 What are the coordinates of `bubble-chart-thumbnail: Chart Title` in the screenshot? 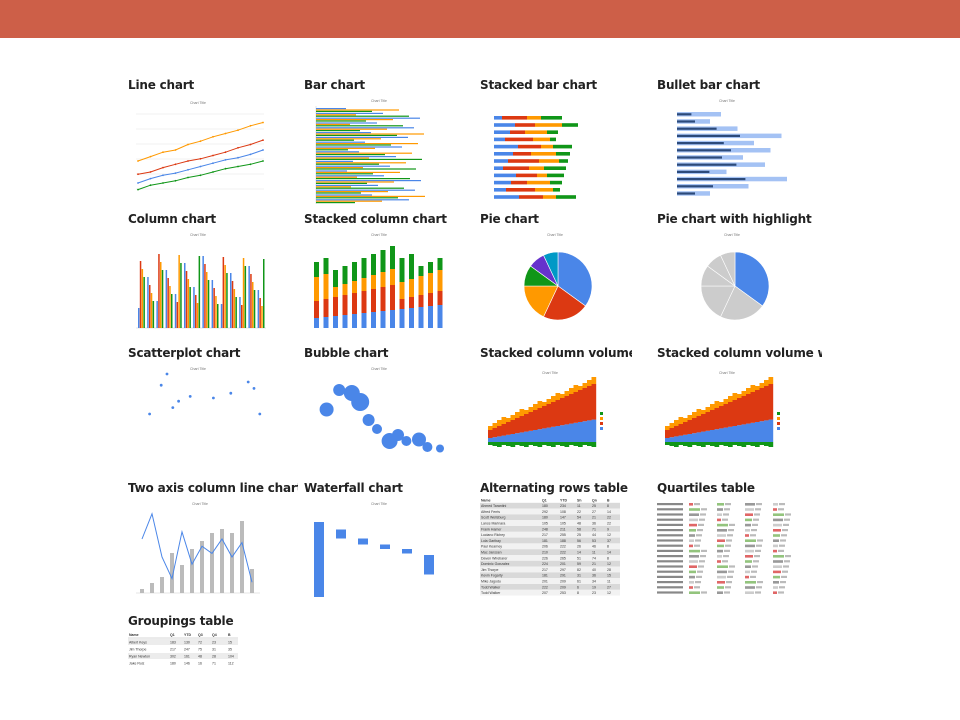 It's located at (381, 410).